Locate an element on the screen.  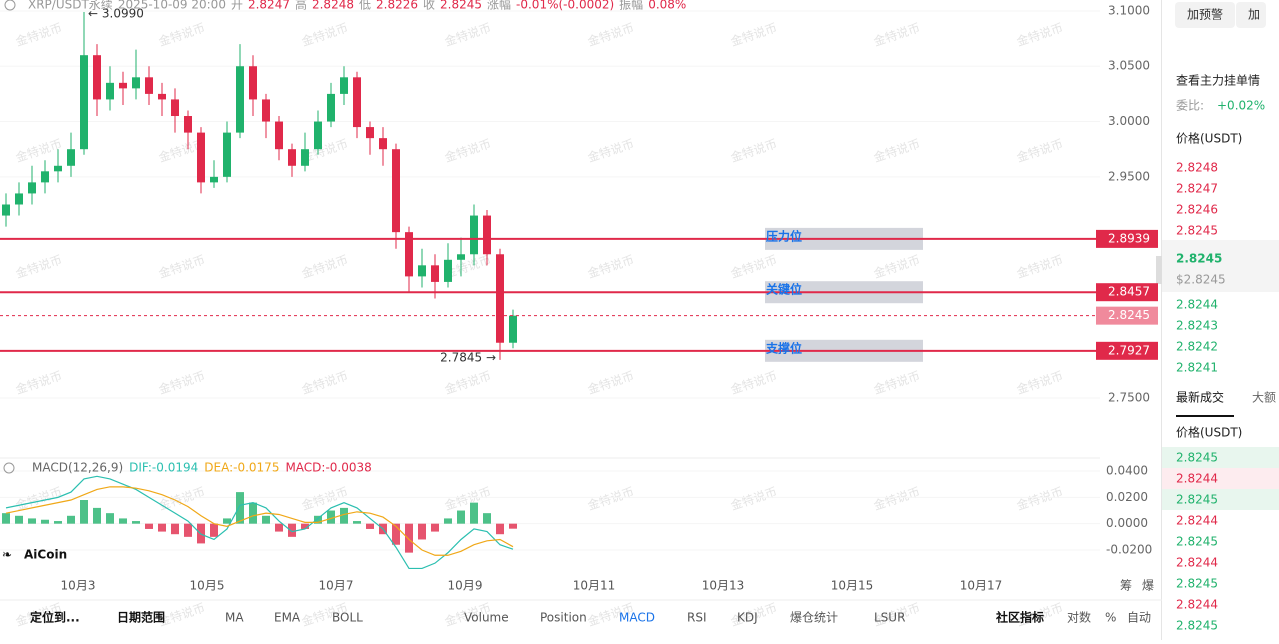
toolbar-item: Position is located at coordinates (563, 618).